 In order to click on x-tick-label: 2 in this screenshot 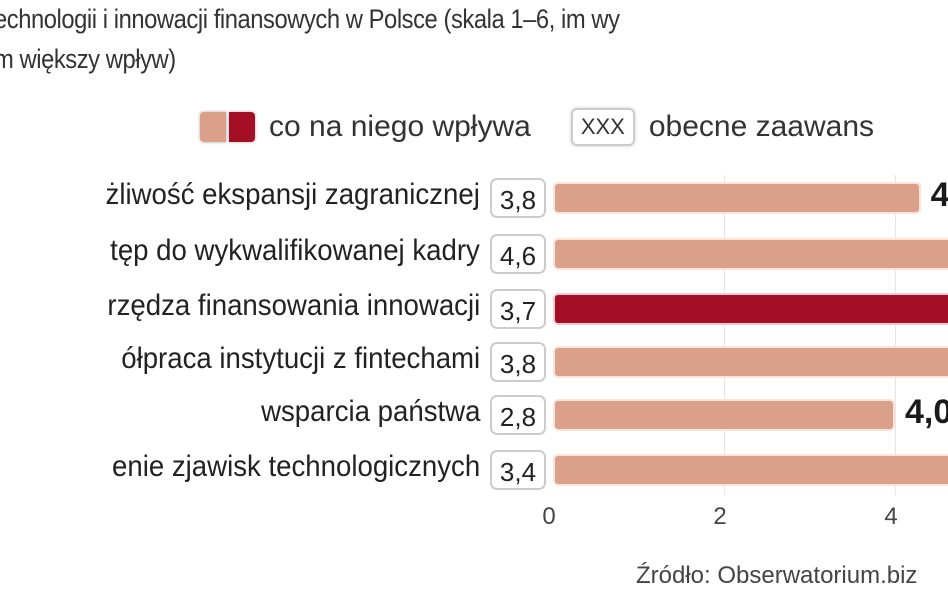, I will do `click(720, 516)`.